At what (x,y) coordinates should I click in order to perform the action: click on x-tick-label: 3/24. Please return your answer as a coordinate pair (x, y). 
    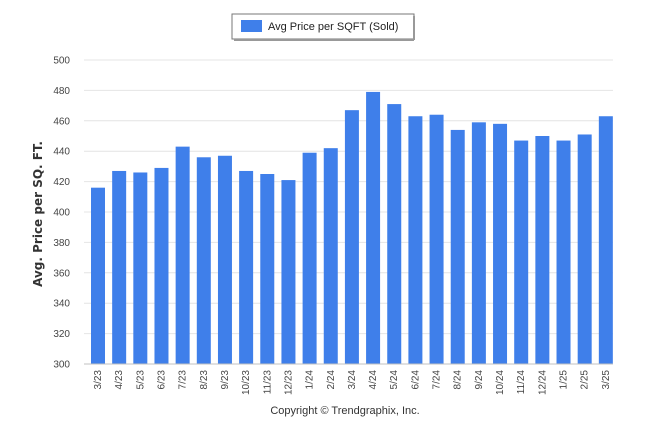
    Looking at the image, I should click on (352, 380).